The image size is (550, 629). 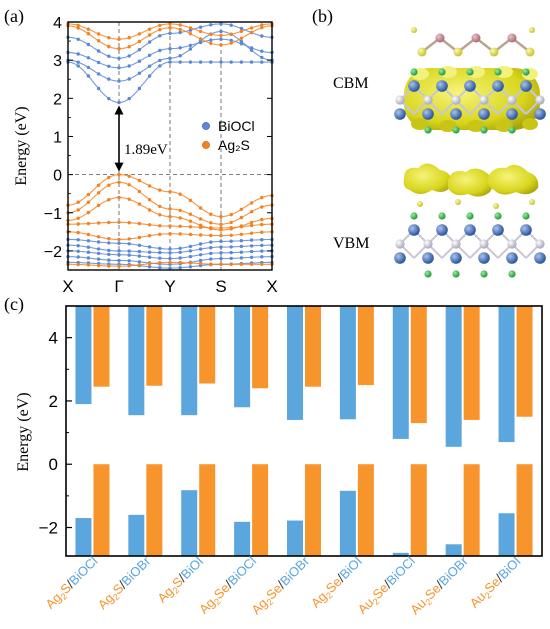 What do you see at coordinates (14, 304) in the screenshot?
I see `panel-label-c: (c)` at bounding box center [14, 304].